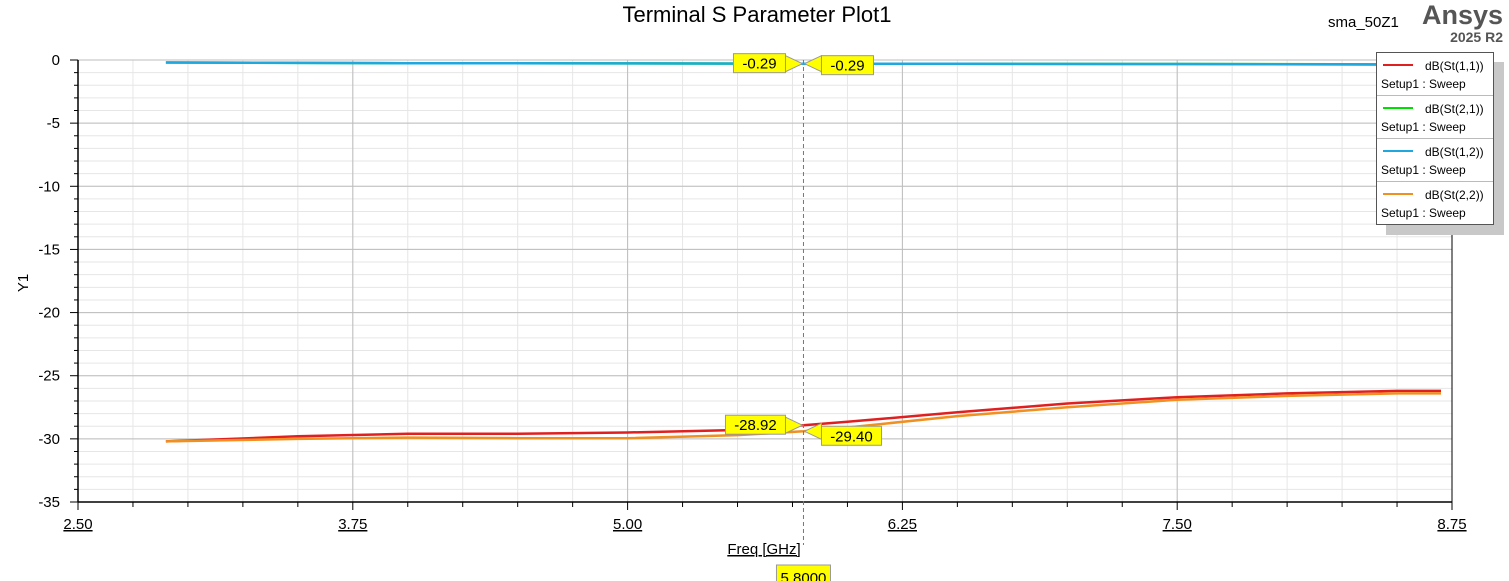 Image resolution: width=1509 pixels, height=581 pixels. I want to click on legend-series-name: dB(St(1,1)), so click(1454, 66).